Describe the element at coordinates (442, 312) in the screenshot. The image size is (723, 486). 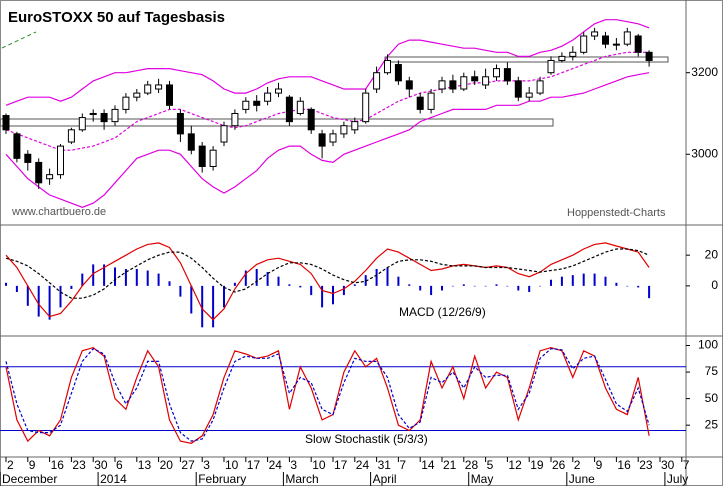
I see `panel-label: MACD (12/26/9)` at that location.